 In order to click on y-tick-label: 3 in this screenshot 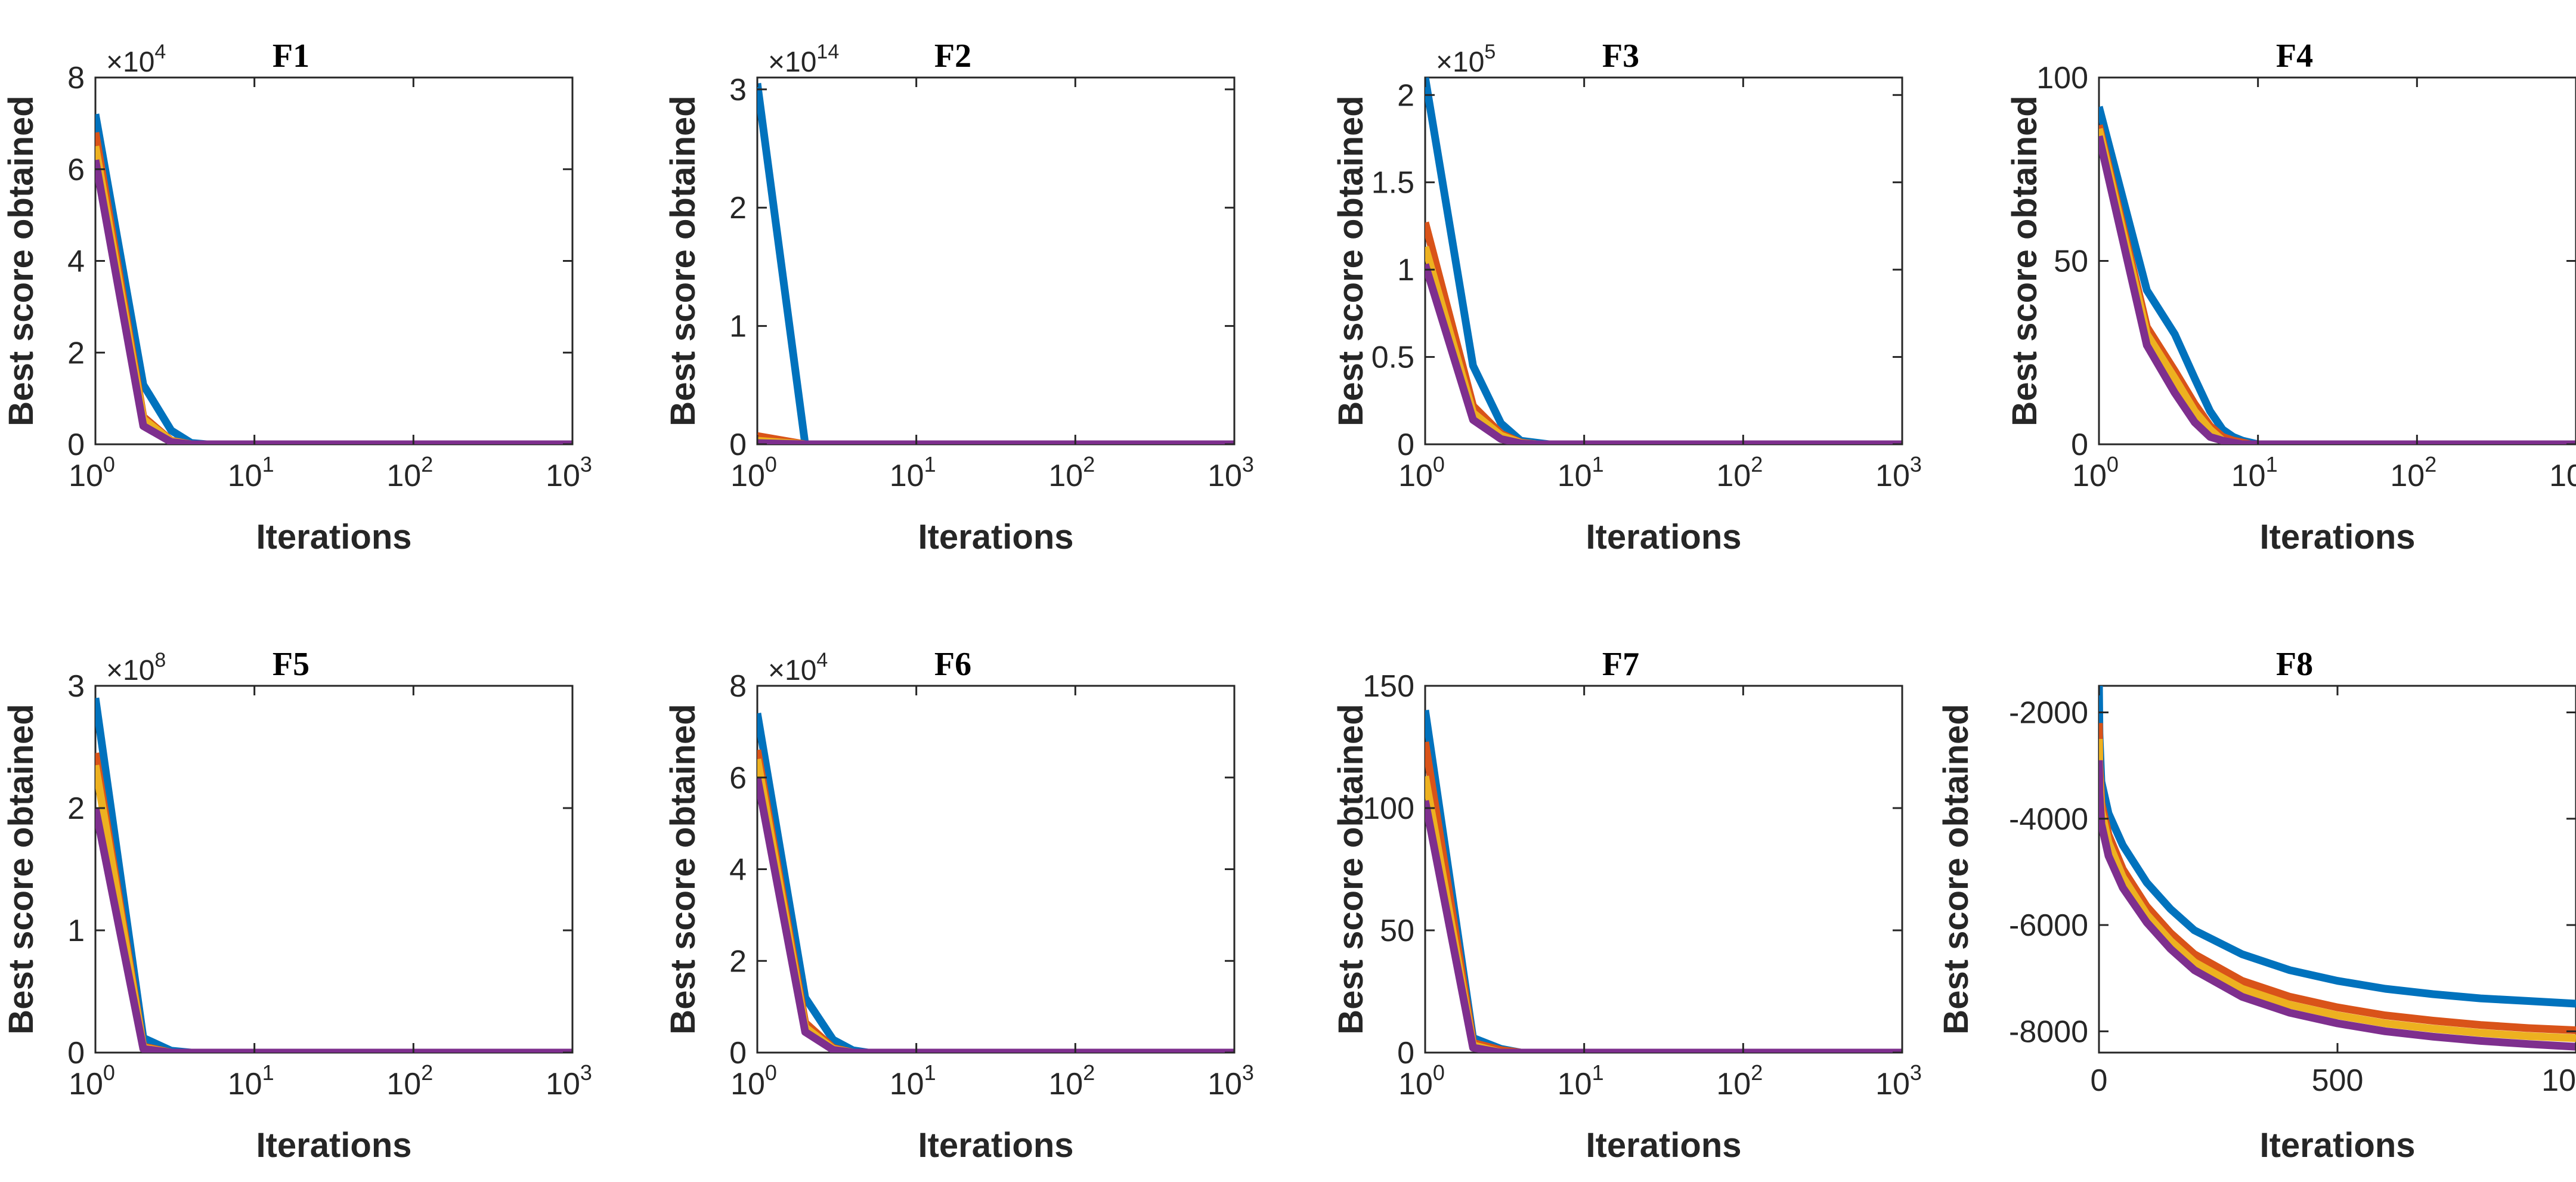, I will do `click(738, 90)`.